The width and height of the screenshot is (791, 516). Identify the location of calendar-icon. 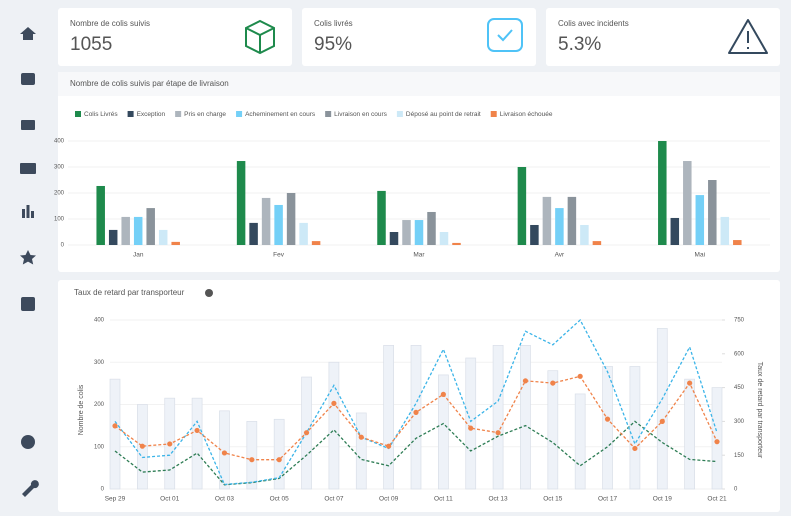
(28, 79).